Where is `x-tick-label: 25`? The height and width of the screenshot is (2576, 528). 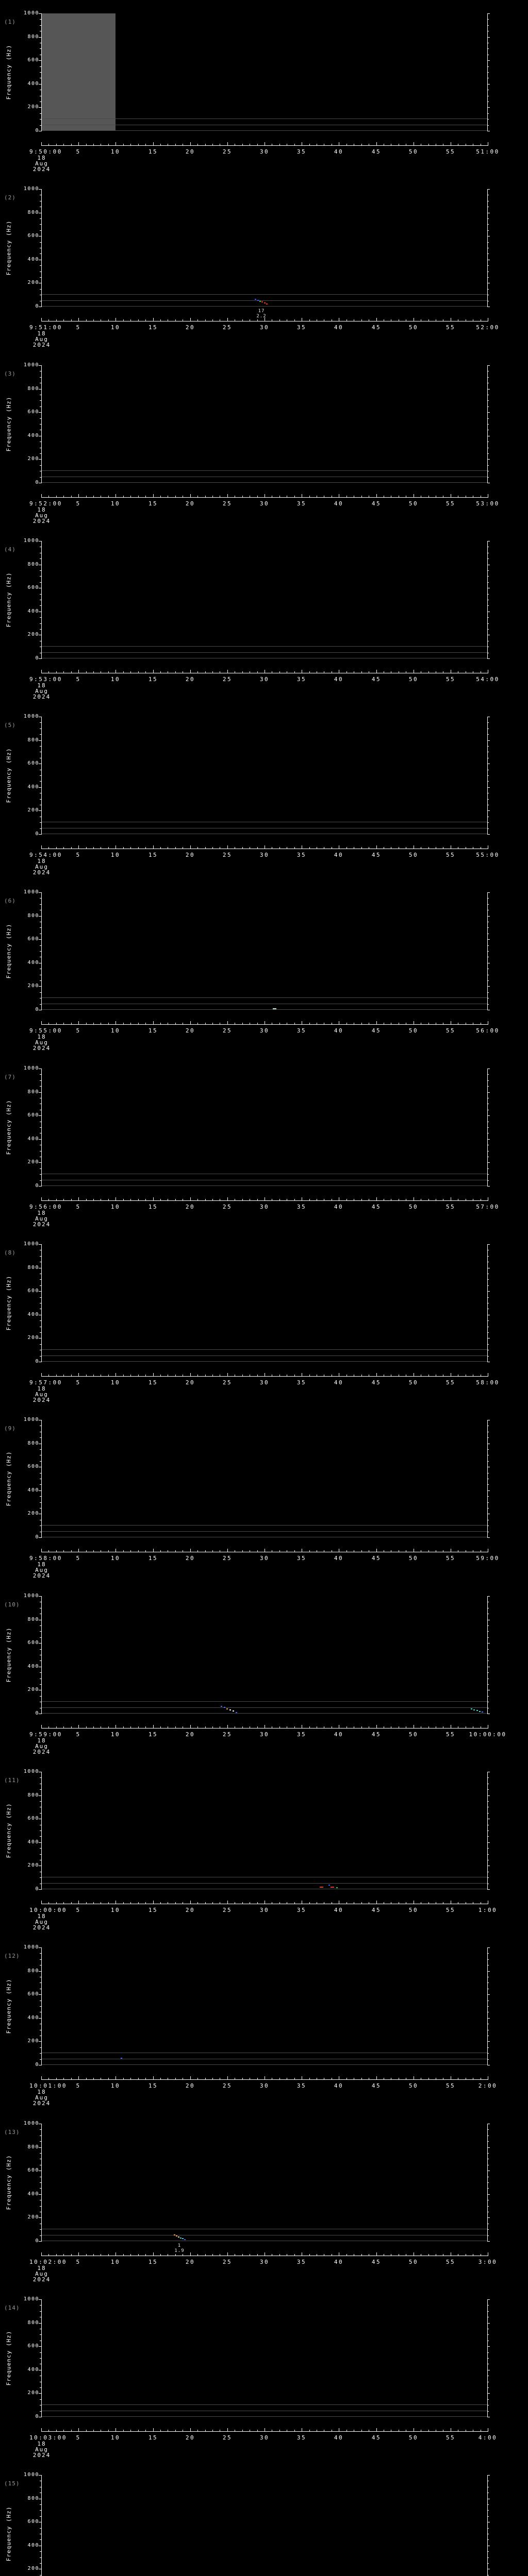 x-tick-label: 25 is located at coordinates (228, 1558).